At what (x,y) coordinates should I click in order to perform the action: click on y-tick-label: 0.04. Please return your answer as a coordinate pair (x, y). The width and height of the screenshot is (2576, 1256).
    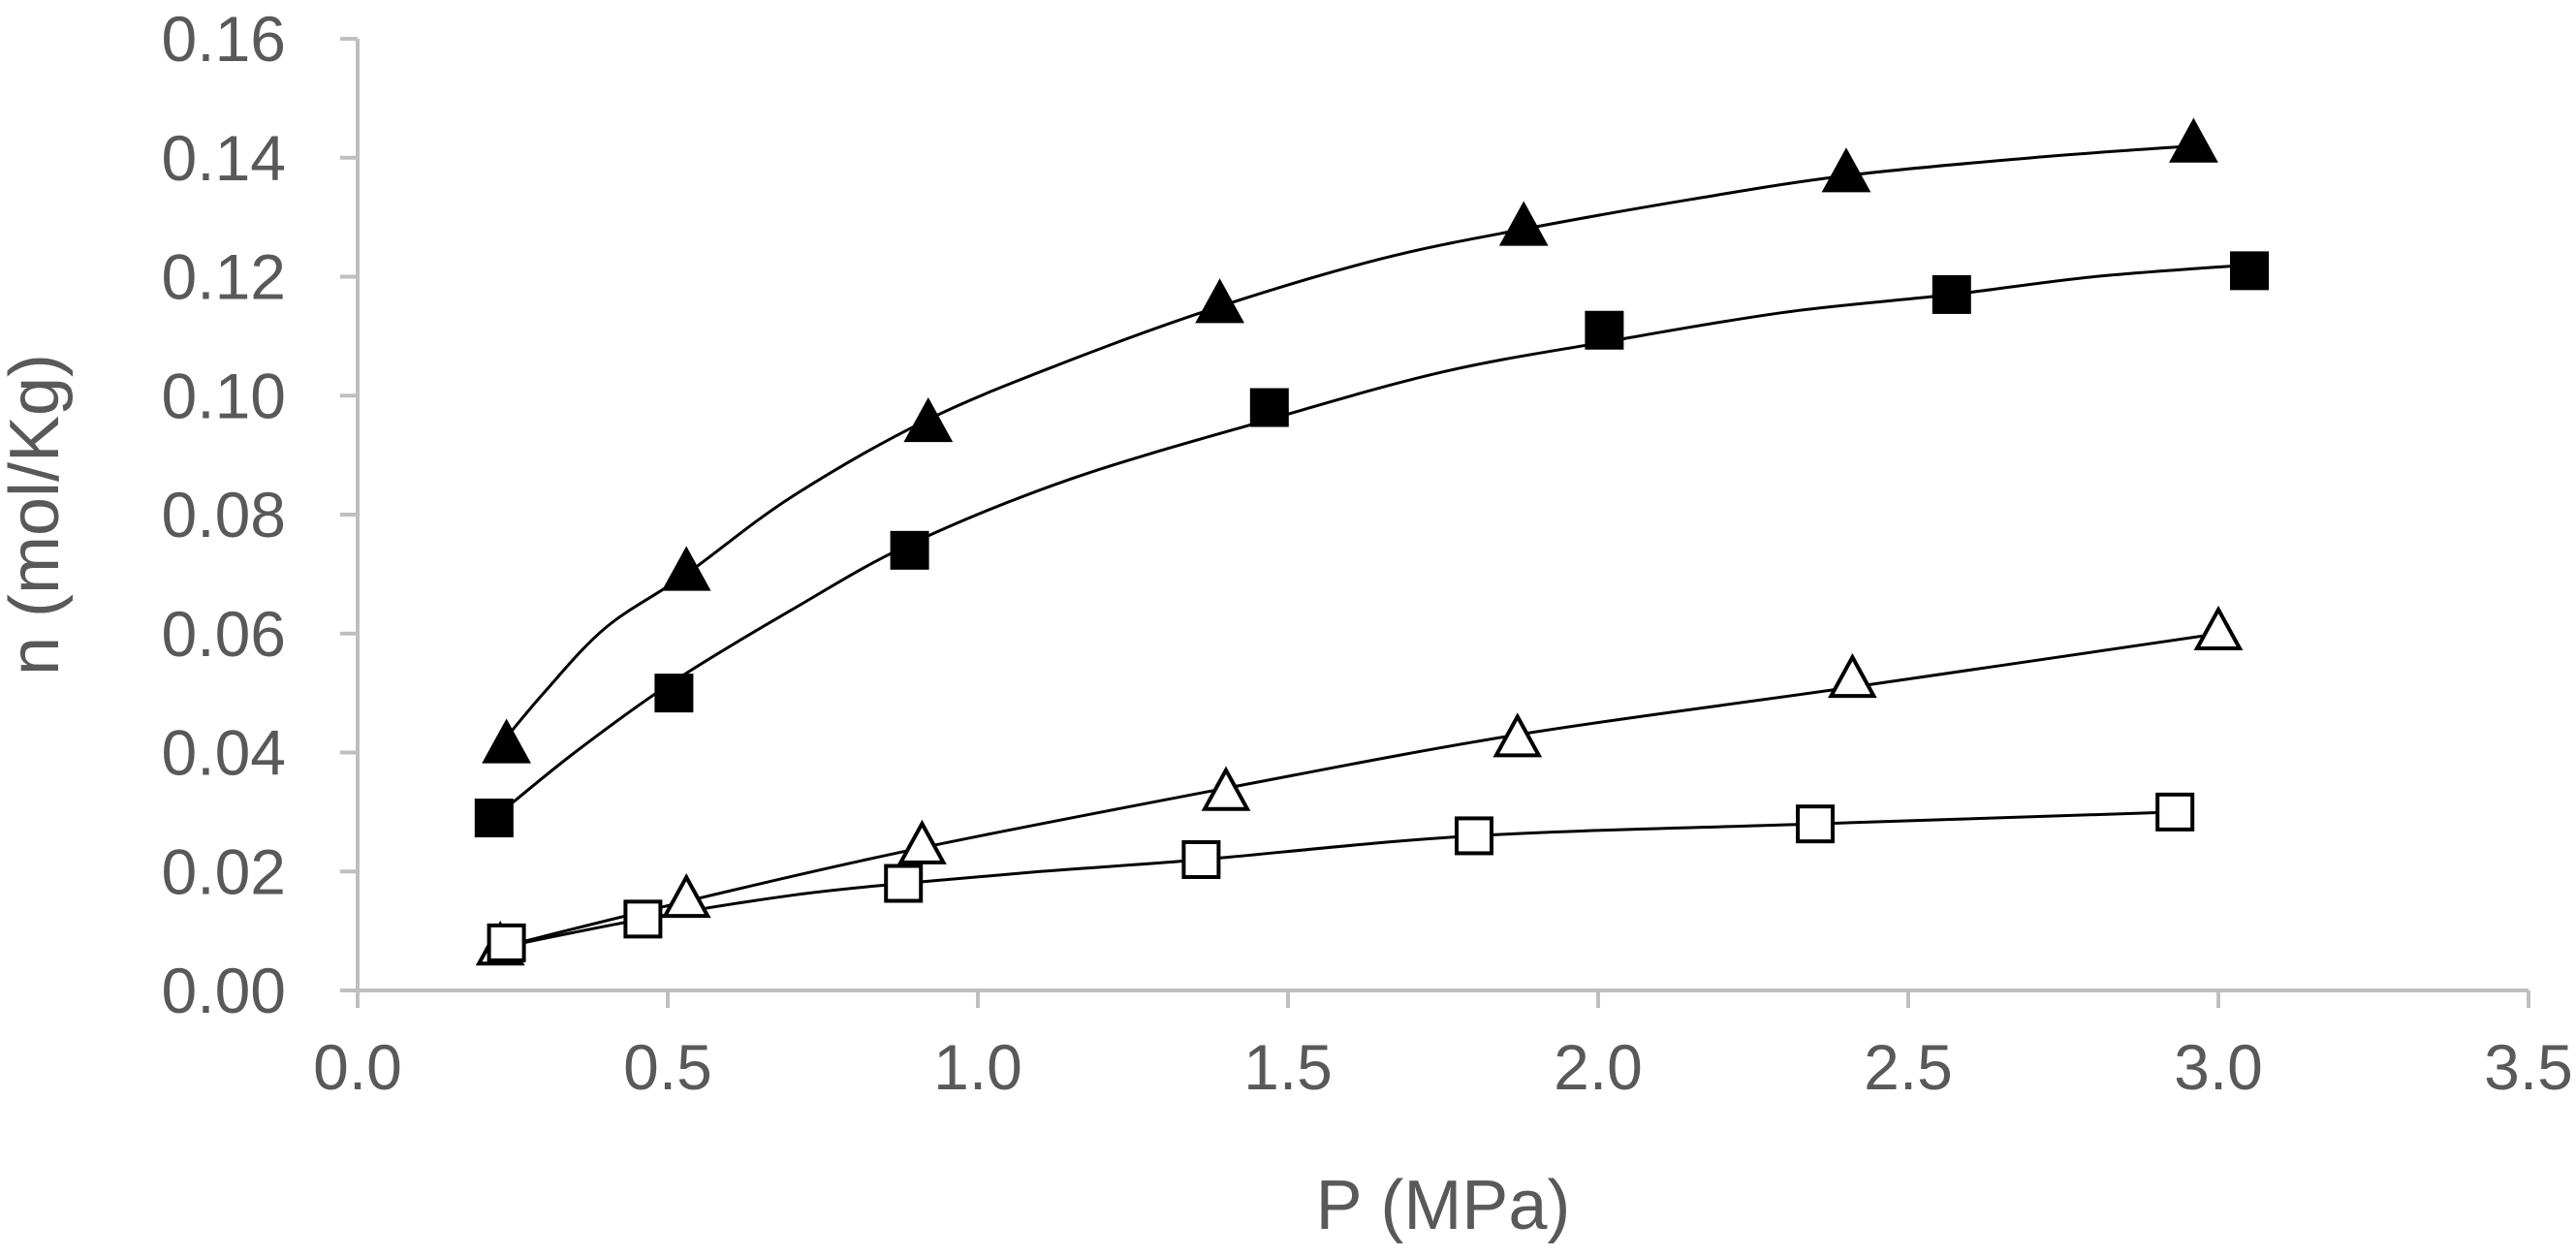
    Looking at the image, I should click on (224, 753).